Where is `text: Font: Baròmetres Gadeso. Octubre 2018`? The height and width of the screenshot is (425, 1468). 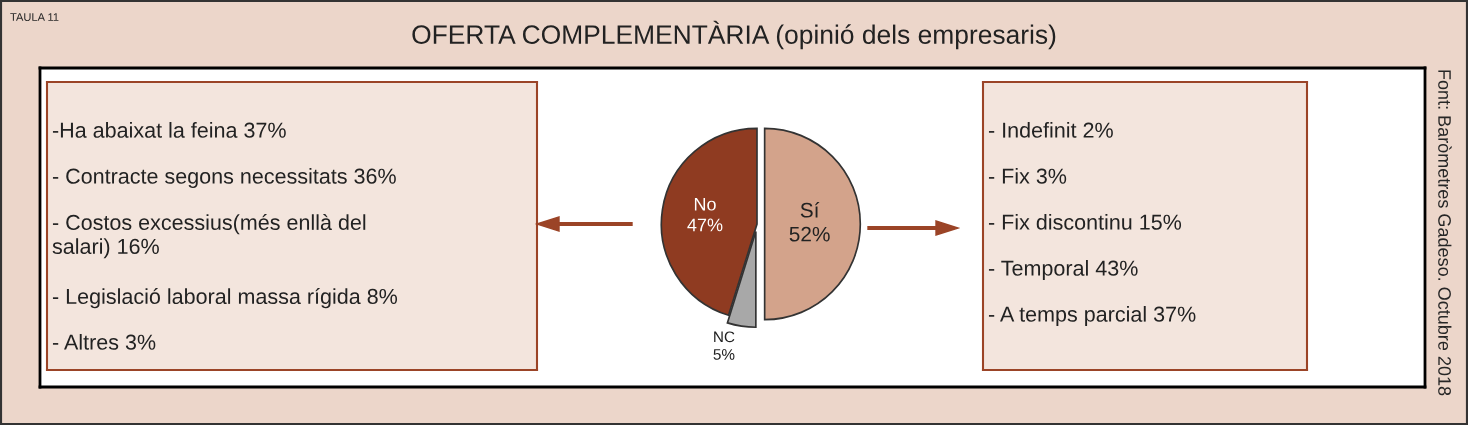 text: Font: Baròmetres Gadeso. Octubre 2018 is located at coordinates (1445, 233).